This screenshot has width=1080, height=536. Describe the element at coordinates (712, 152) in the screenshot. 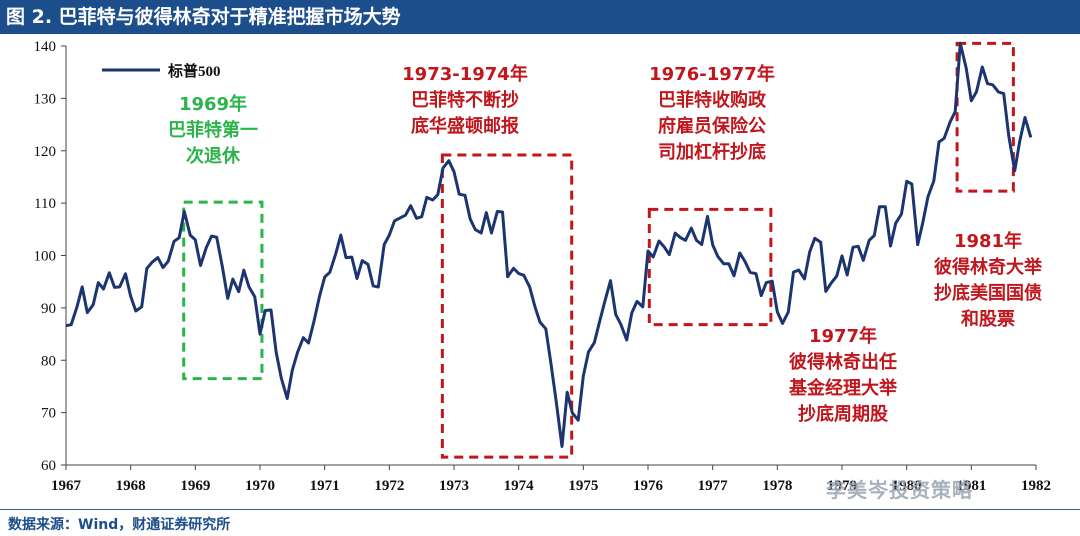

I see `ann-1976-text-line: 司加杠杆抄底` at that location.